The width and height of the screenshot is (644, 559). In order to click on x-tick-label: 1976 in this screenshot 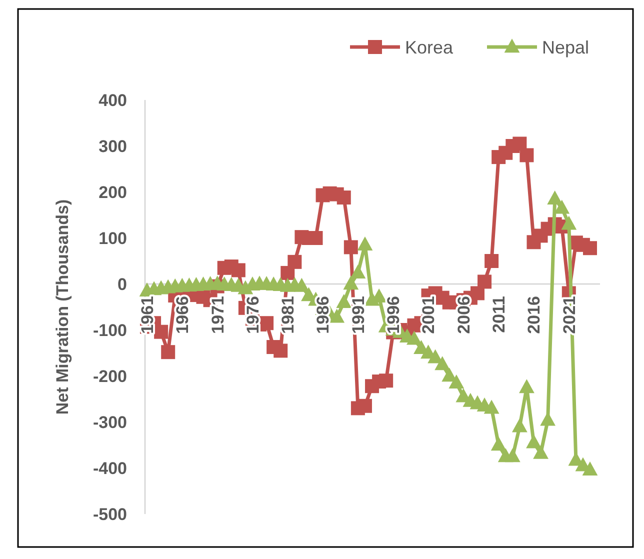, I will do `click(252, 315)`.